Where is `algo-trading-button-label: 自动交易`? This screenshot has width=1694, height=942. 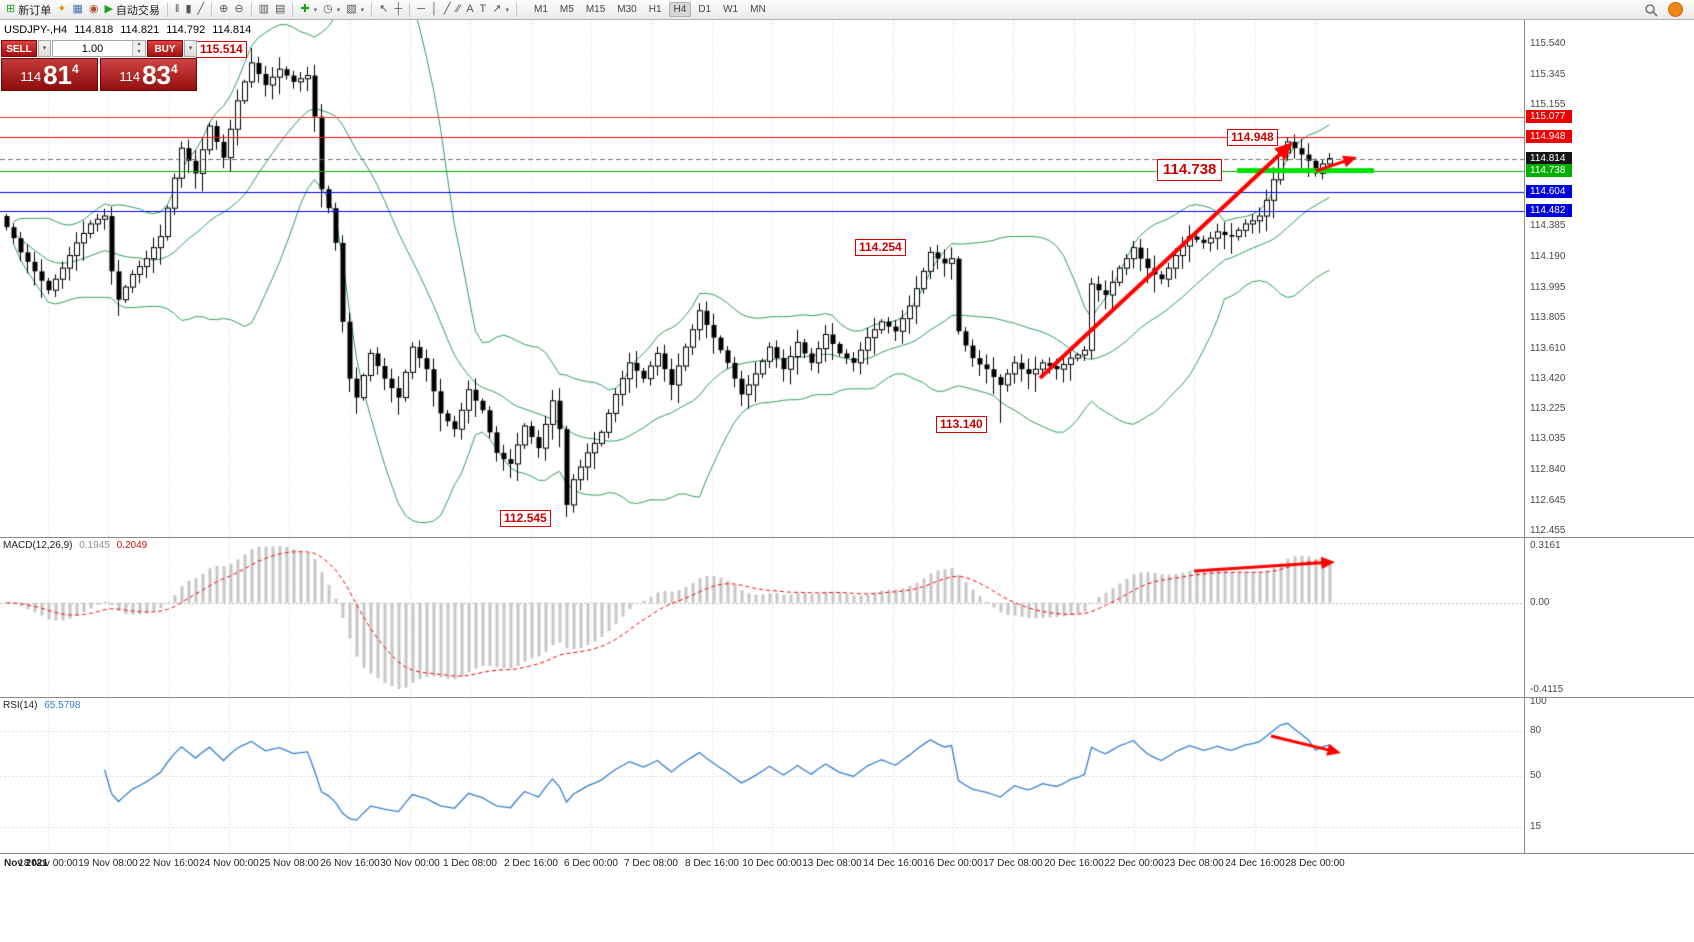 algo-trading-button-label: 自动交易 is located at coordinates (137, 10).